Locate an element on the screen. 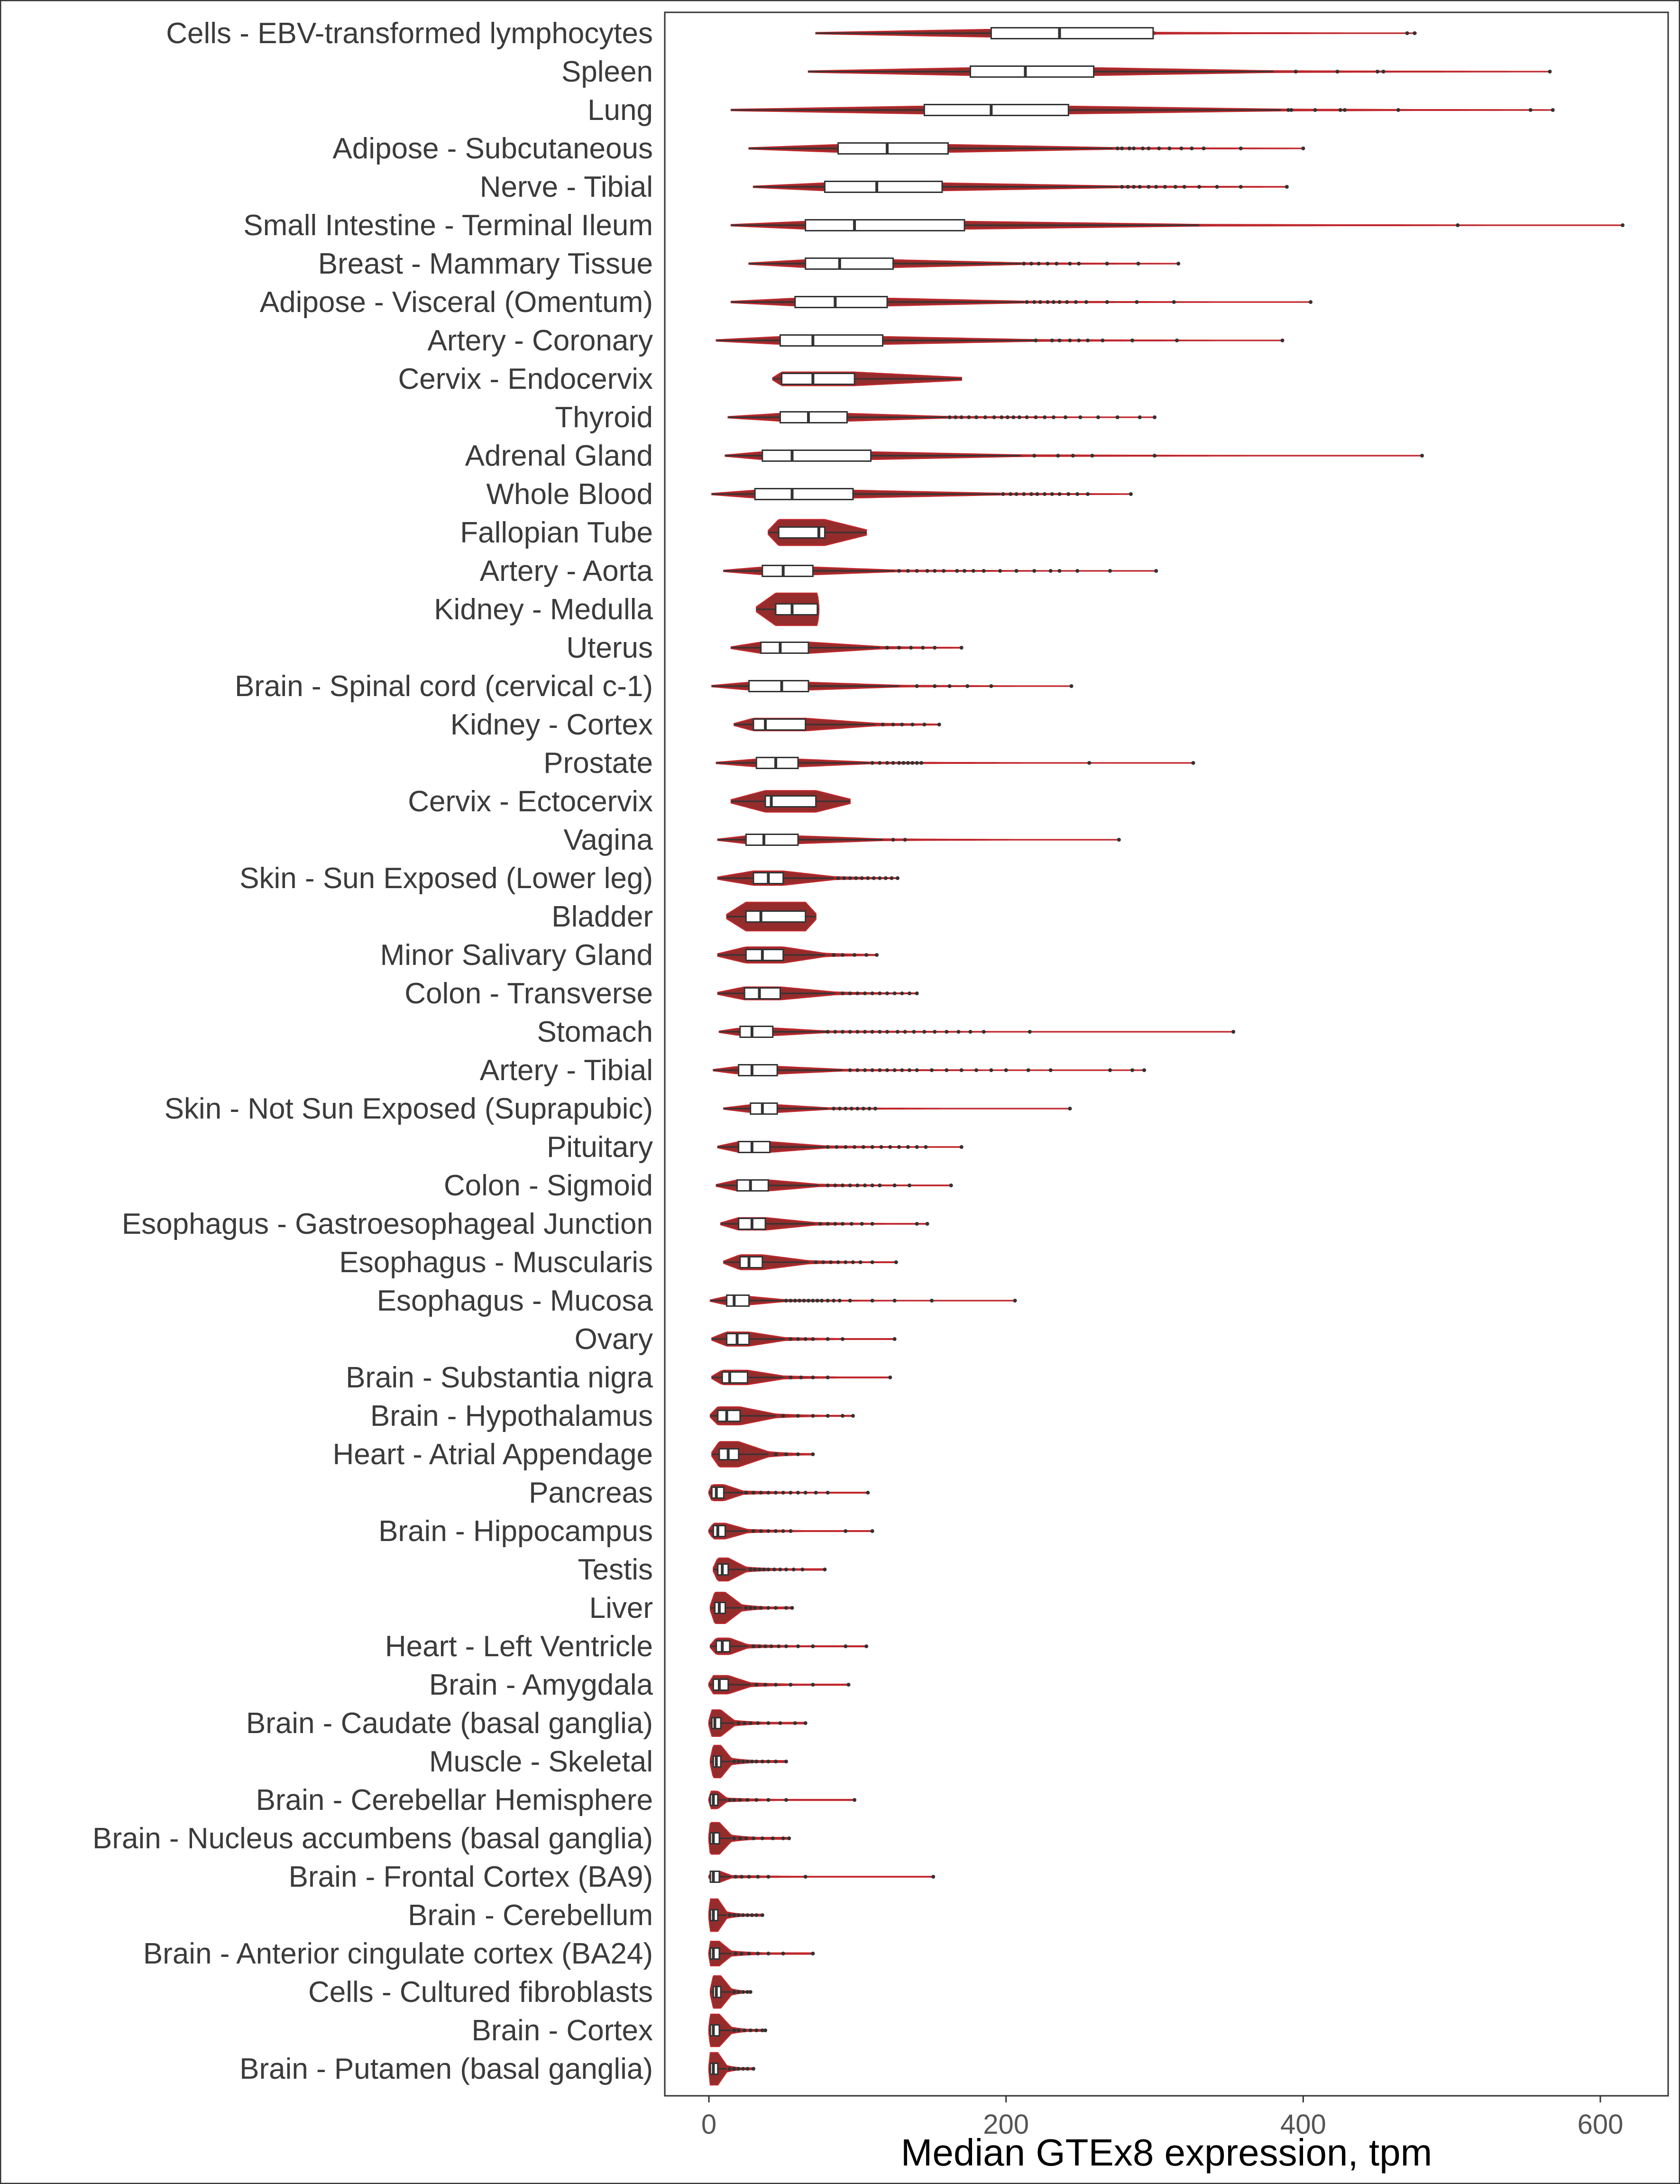 The height and width of the screenshot is (2184, 1680). tissue-label: Lung is located at coordinates (620, 111).